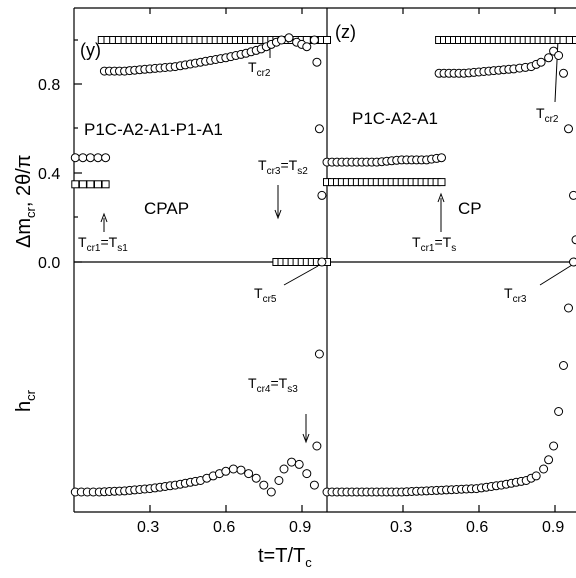  What do you see at coordinates (265, 295) in the screenshot?
I see `anno-tcr5: Tcr5` at bounding box center [265, 295].